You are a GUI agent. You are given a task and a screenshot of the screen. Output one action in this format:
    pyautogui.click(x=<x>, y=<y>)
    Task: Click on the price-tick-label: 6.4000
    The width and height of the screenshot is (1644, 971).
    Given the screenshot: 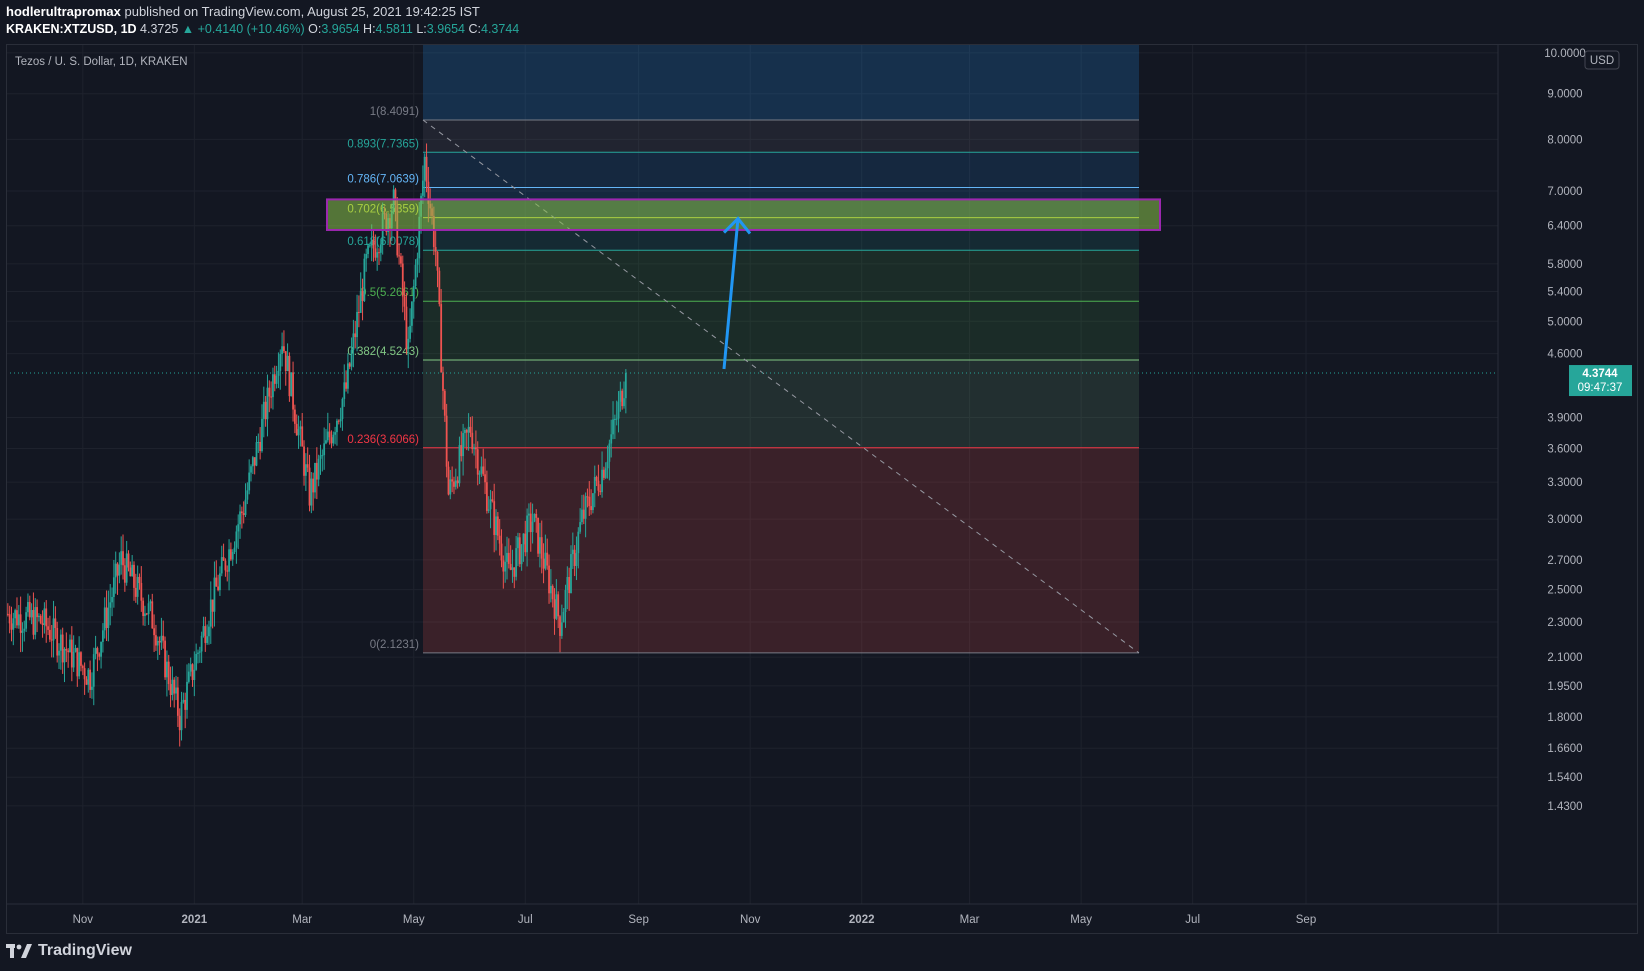 What is the action you would take?
    pyautogui.click(x=1564, y=227)
    